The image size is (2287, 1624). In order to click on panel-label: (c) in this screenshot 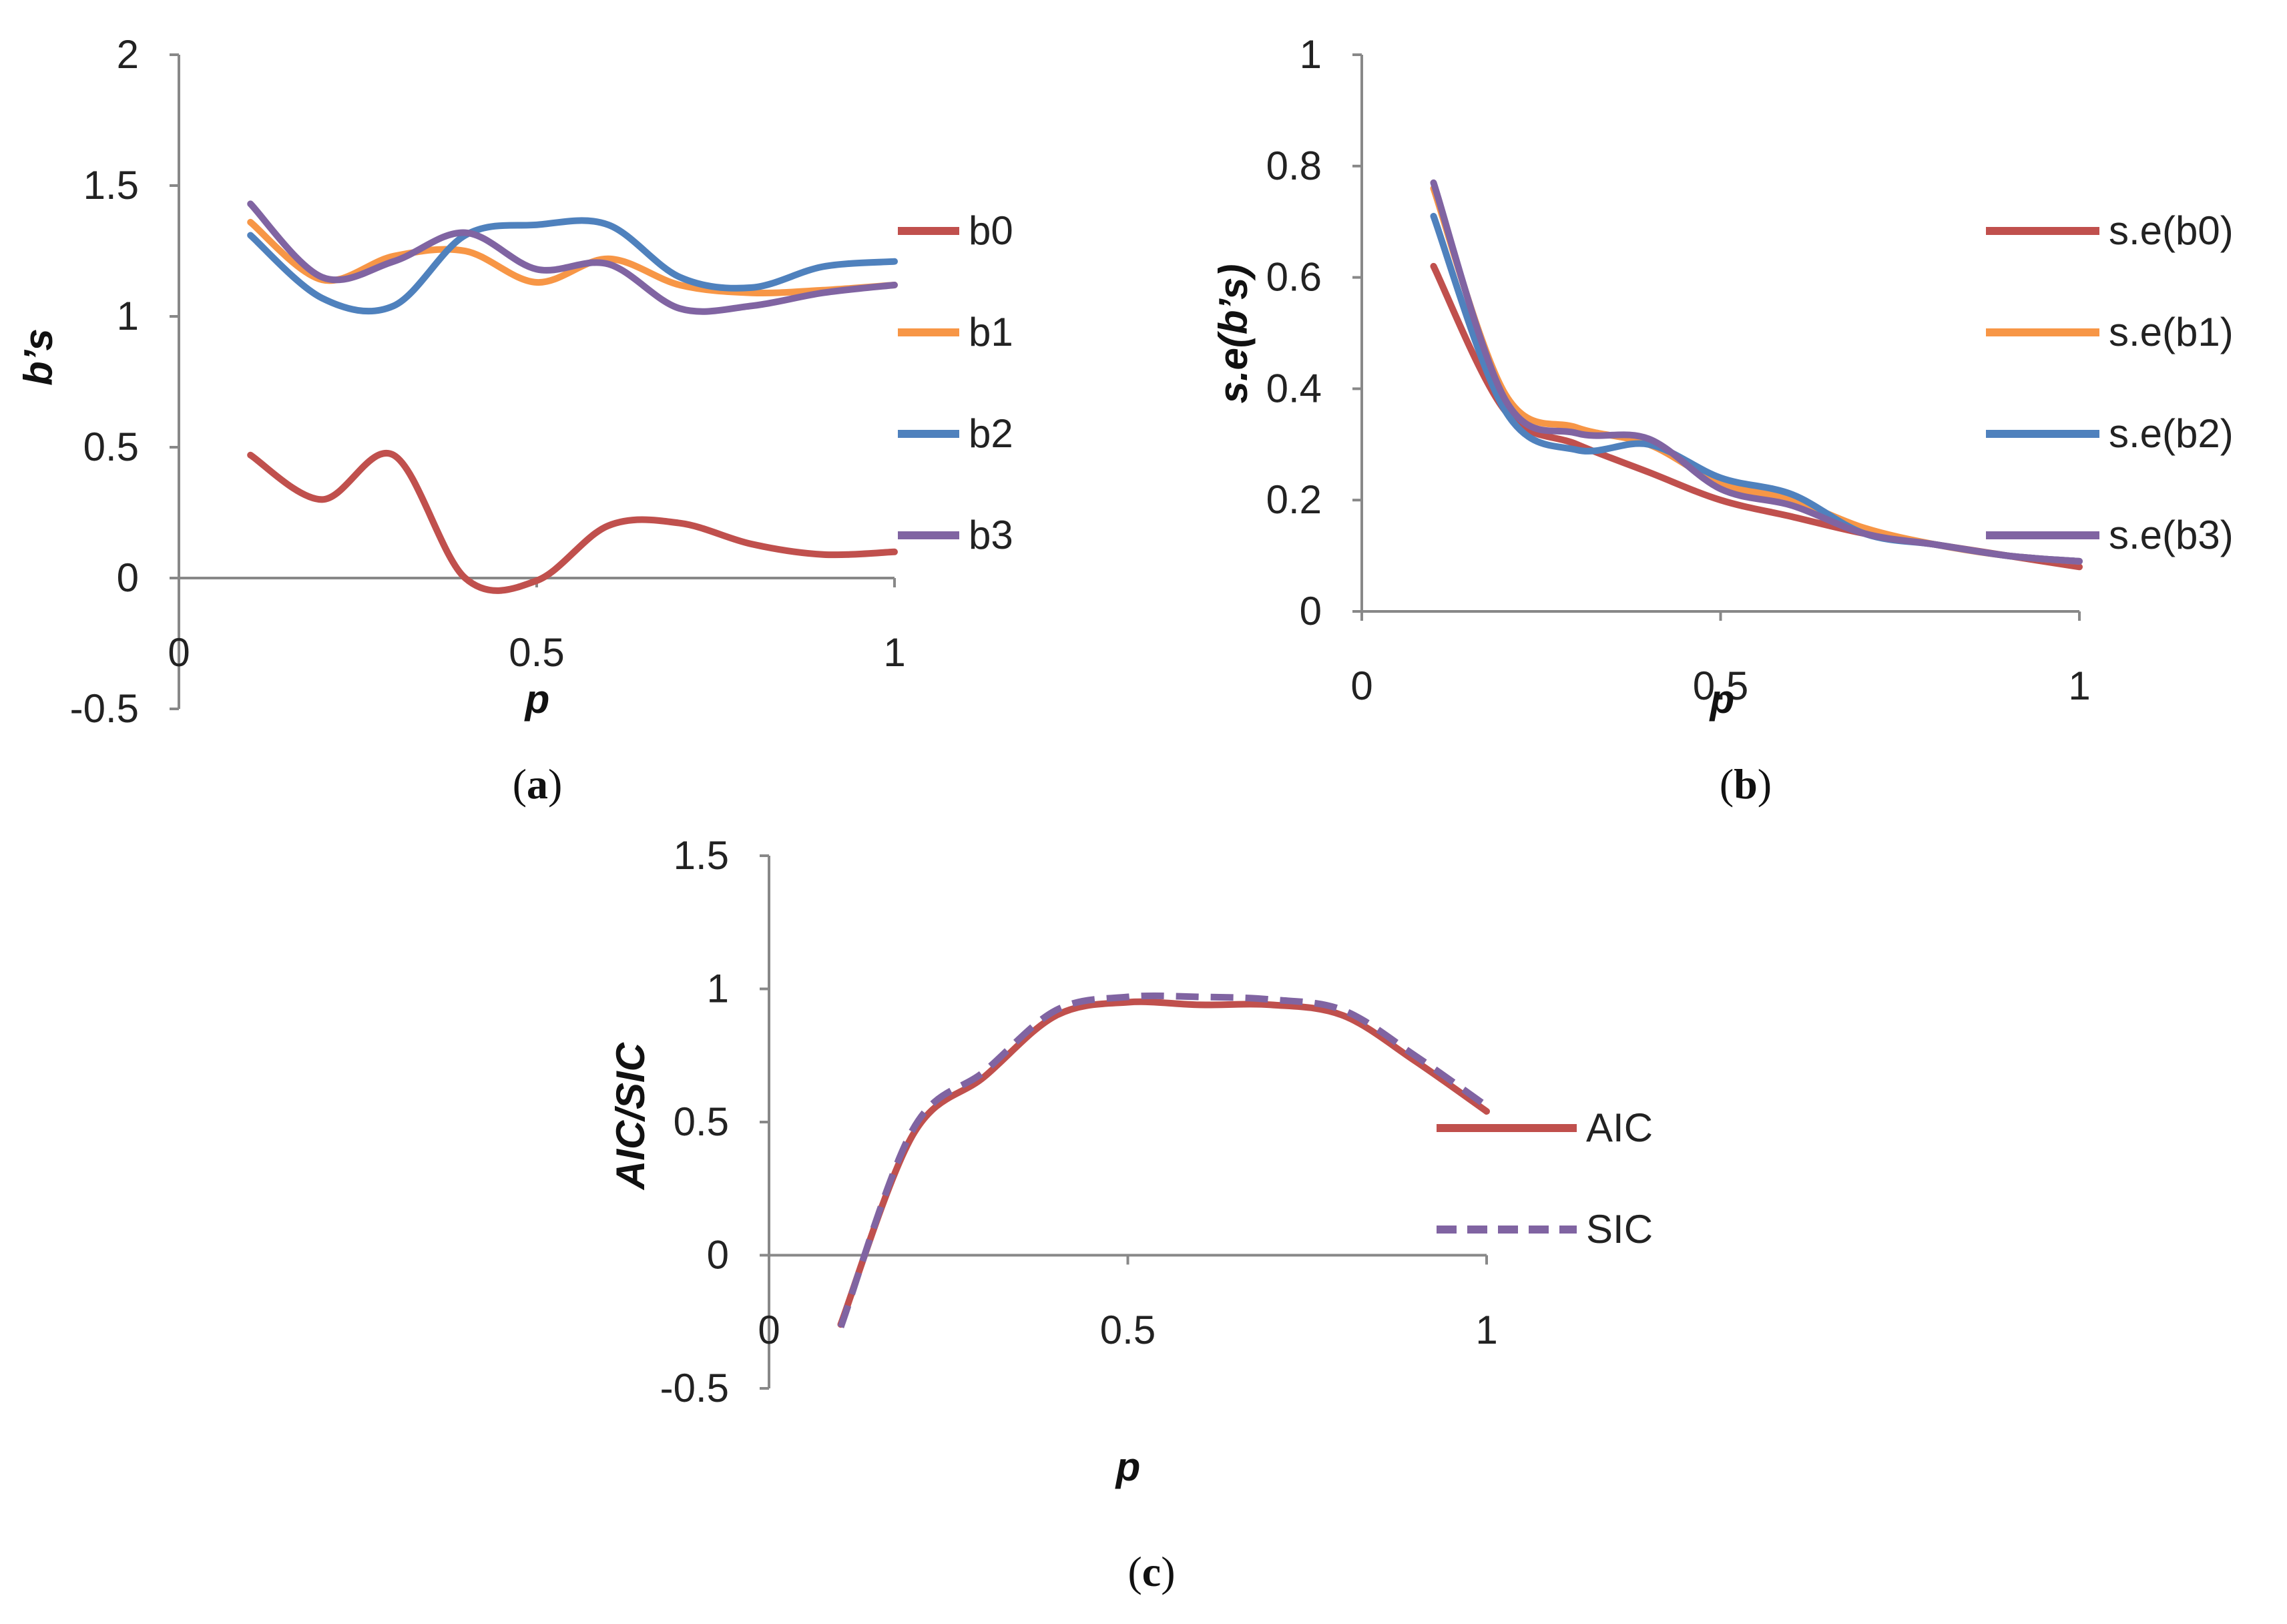, I will do `click(1151, 1571)`.